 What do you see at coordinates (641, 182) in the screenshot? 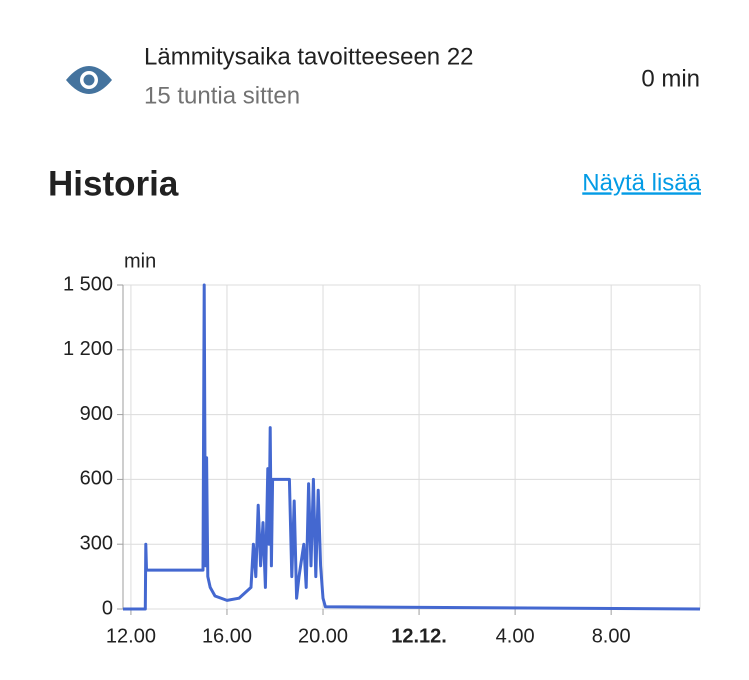
I see `more-link: Näytä lisää` at bounding box center [641, 182].